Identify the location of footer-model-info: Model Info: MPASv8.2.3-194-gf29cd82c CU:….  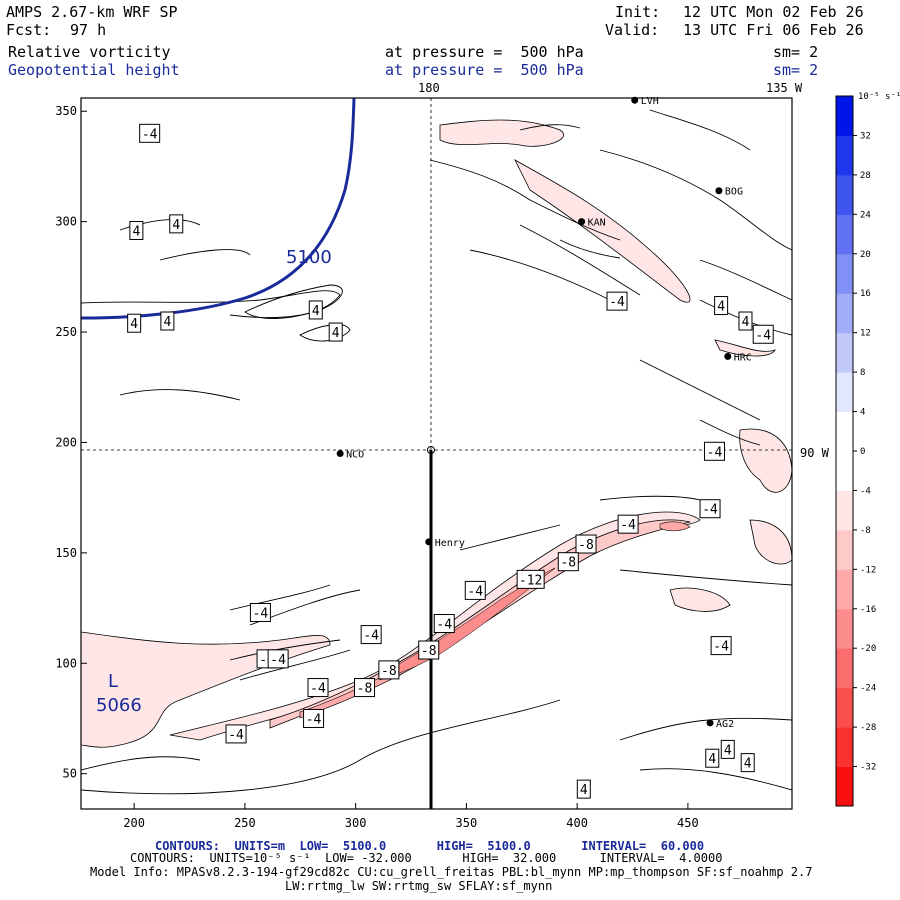
(451, 872).